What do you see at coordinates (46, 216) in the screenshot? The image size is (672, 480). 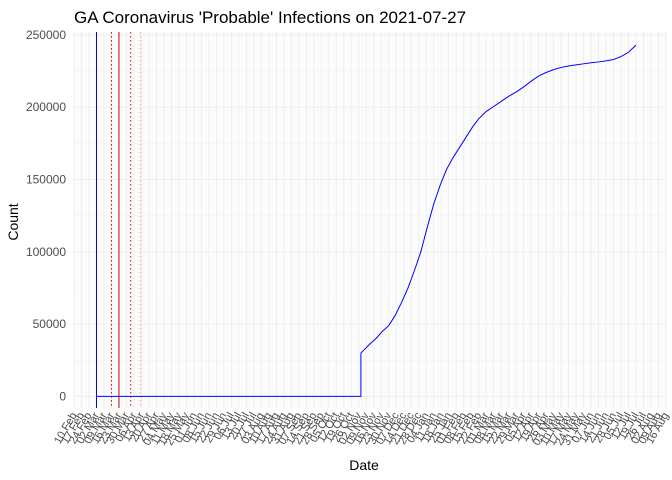 I see `y-tick-labels: 0 50000 100000 150000 200000 250000` at bounding box center [46, 216].